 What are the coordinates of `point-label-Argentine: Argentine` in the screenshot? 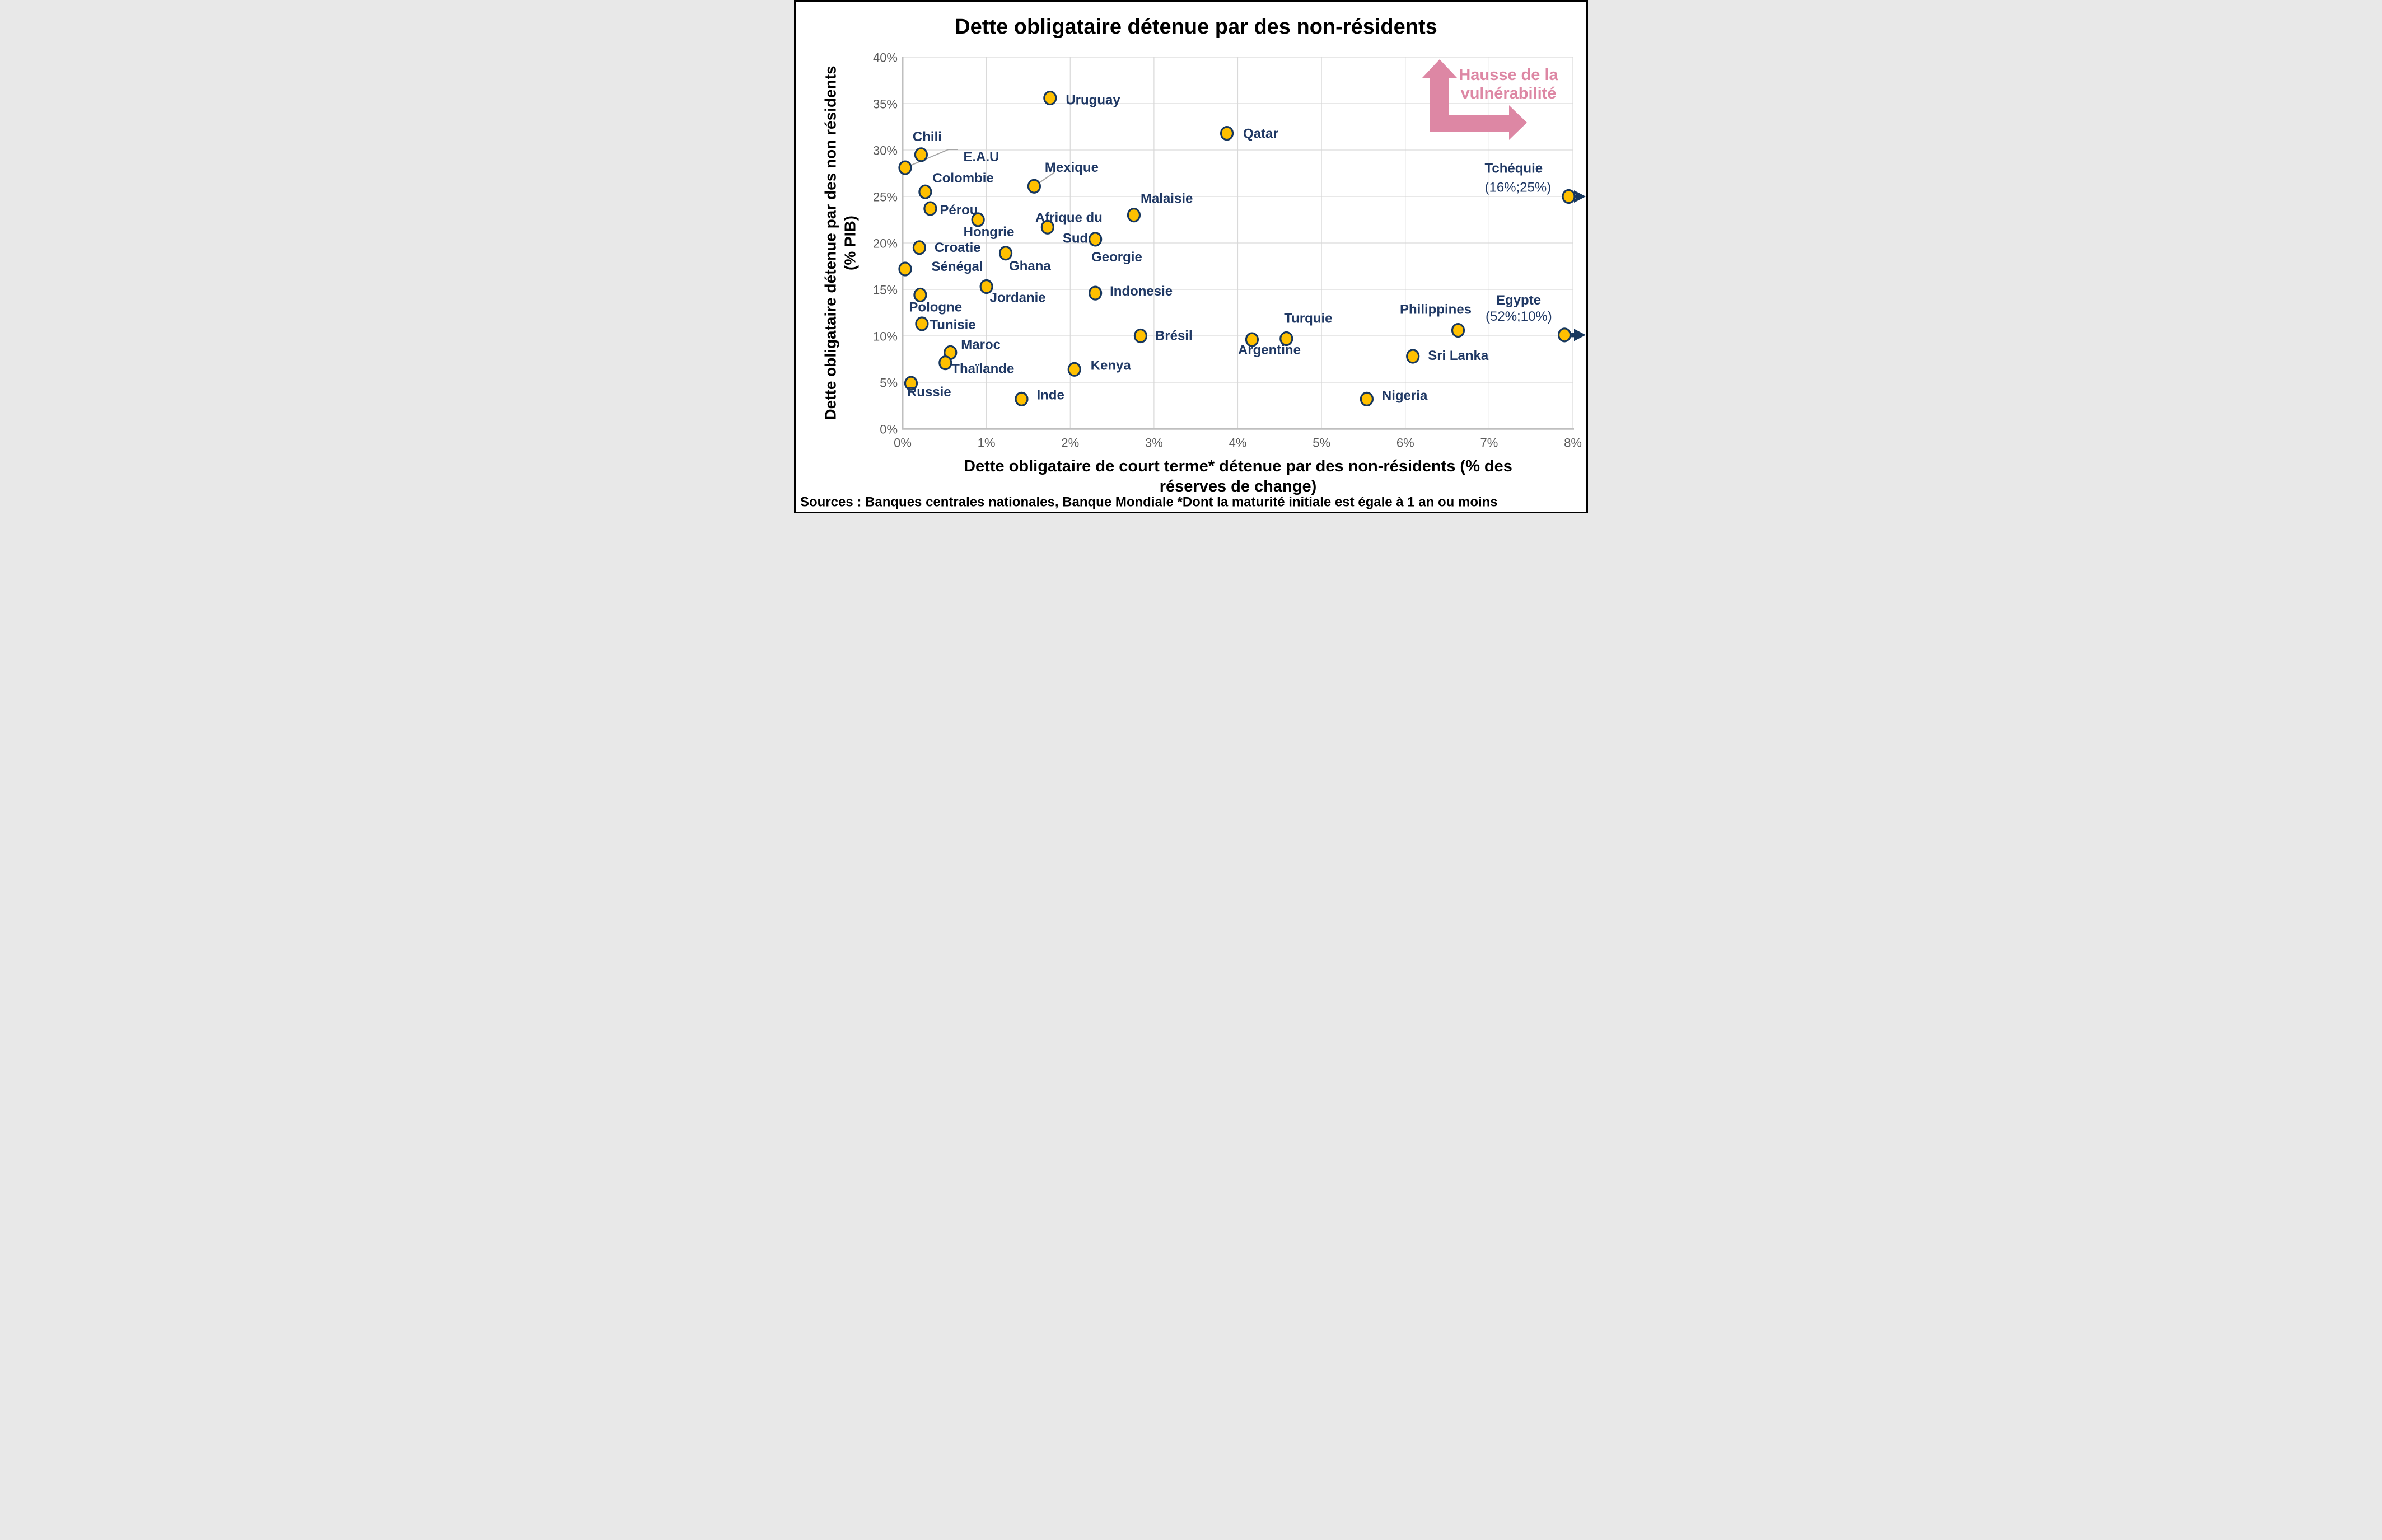 It's located at (1269, 350).